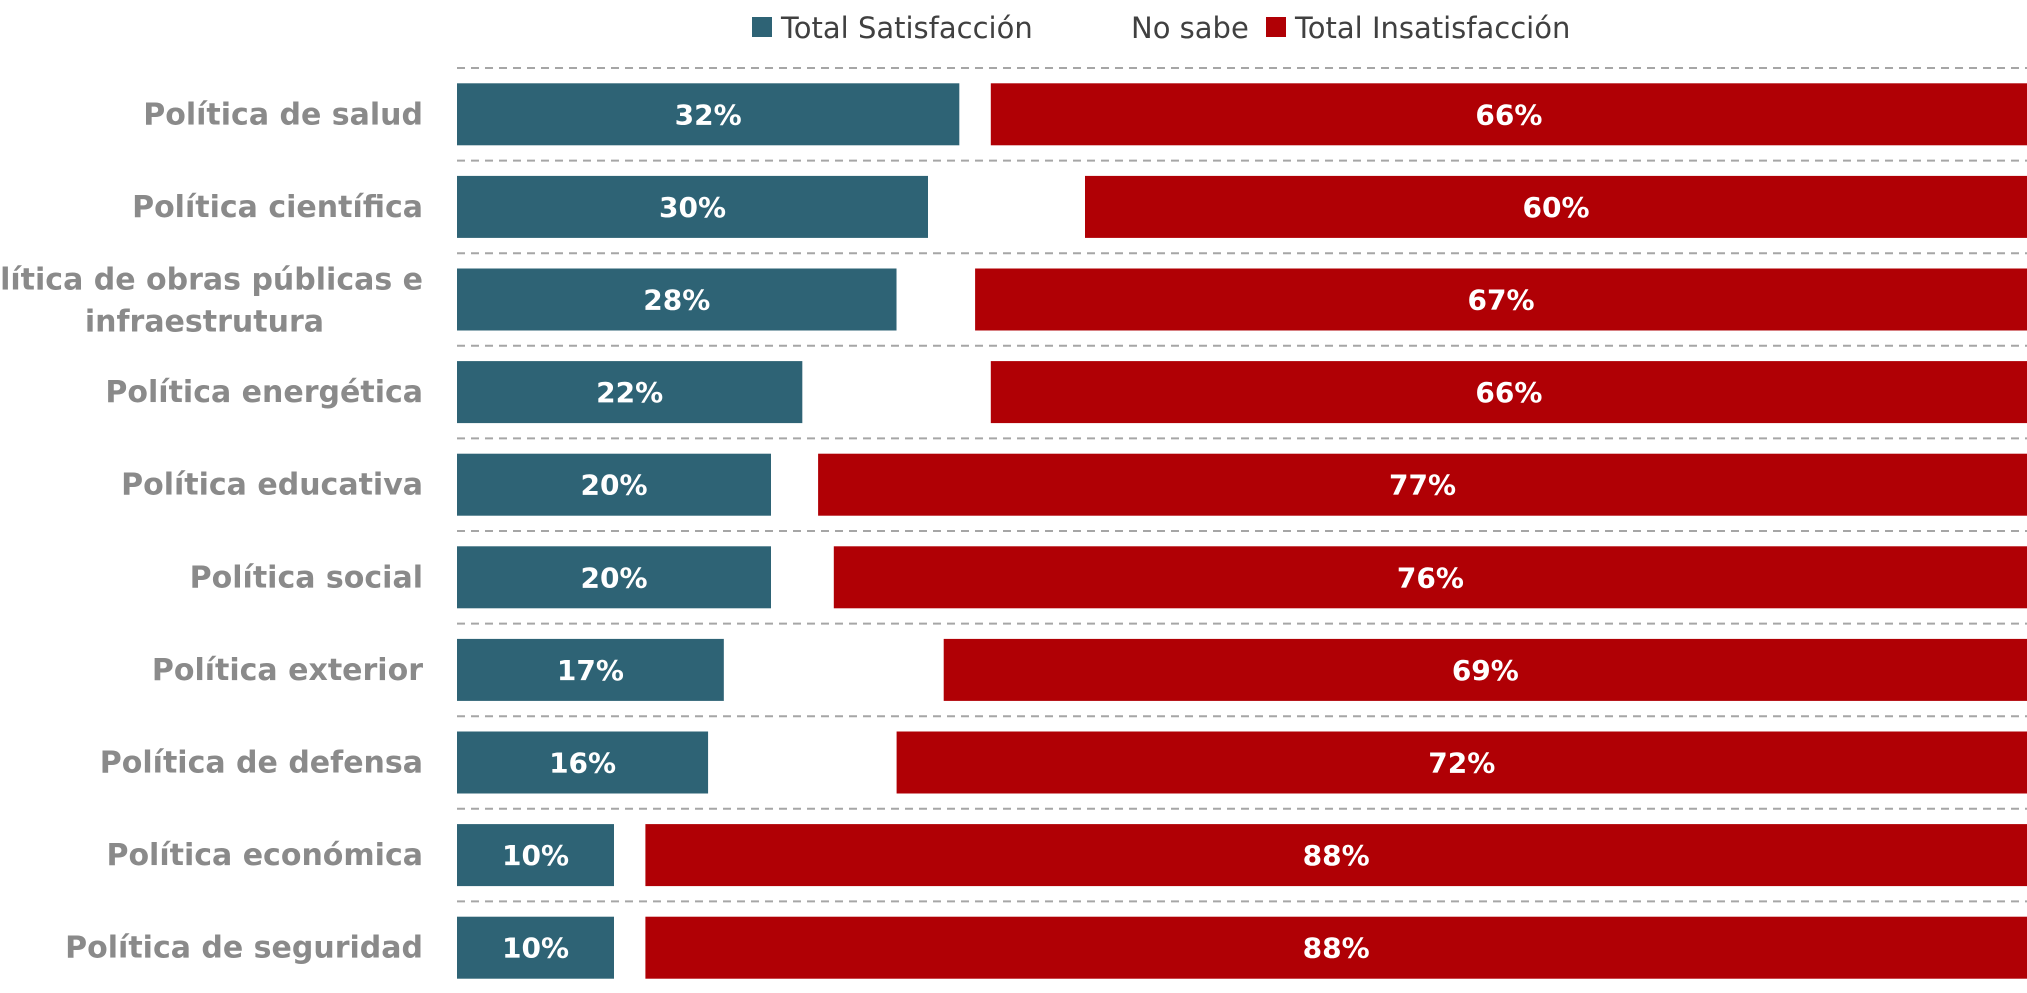  What do you see at coordinates (802, 762) in the screenshot?
I see `bar-no-sabe-politica-de-defensa` at bounding box center [802, 762].